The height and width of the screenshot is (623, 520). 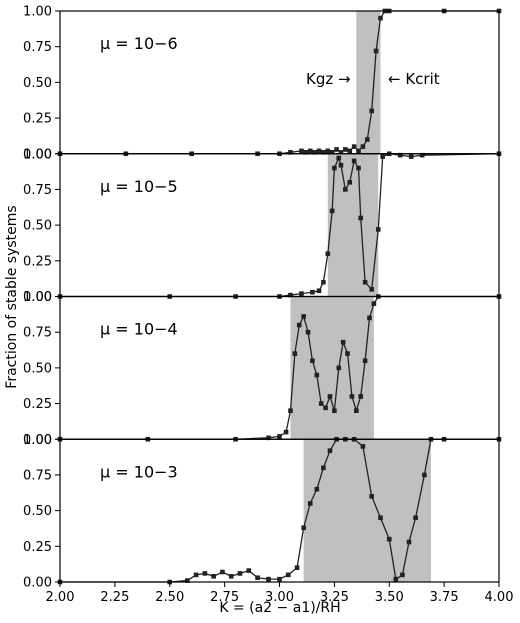 I want to click on y-axis-label: Fraction of stable systems, so click(x=12, y=296).